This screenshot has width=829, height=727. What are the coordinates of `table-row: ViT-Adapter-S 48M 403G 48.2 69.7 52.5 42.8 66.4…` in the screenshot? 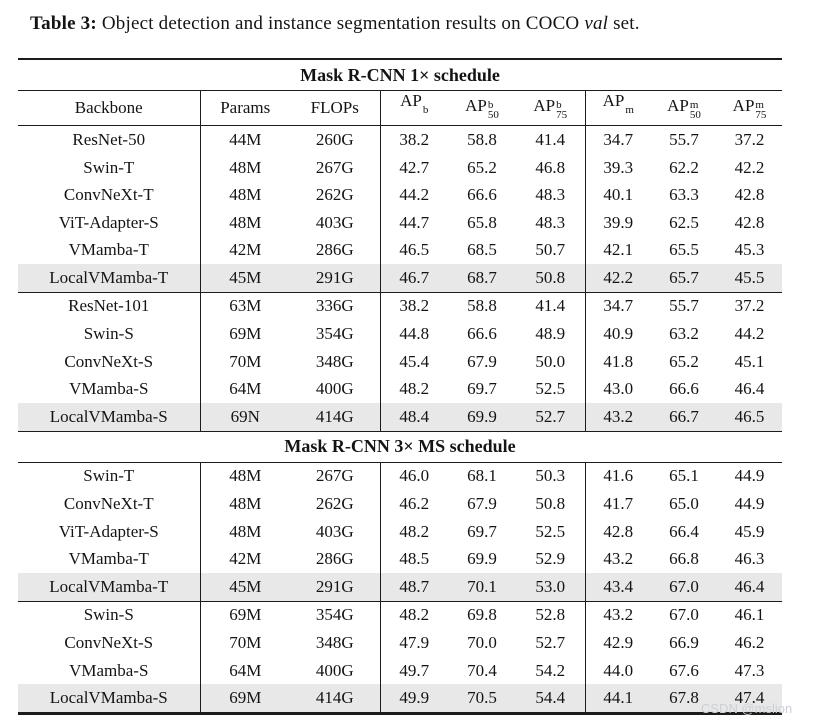 It's located at (400, 531).